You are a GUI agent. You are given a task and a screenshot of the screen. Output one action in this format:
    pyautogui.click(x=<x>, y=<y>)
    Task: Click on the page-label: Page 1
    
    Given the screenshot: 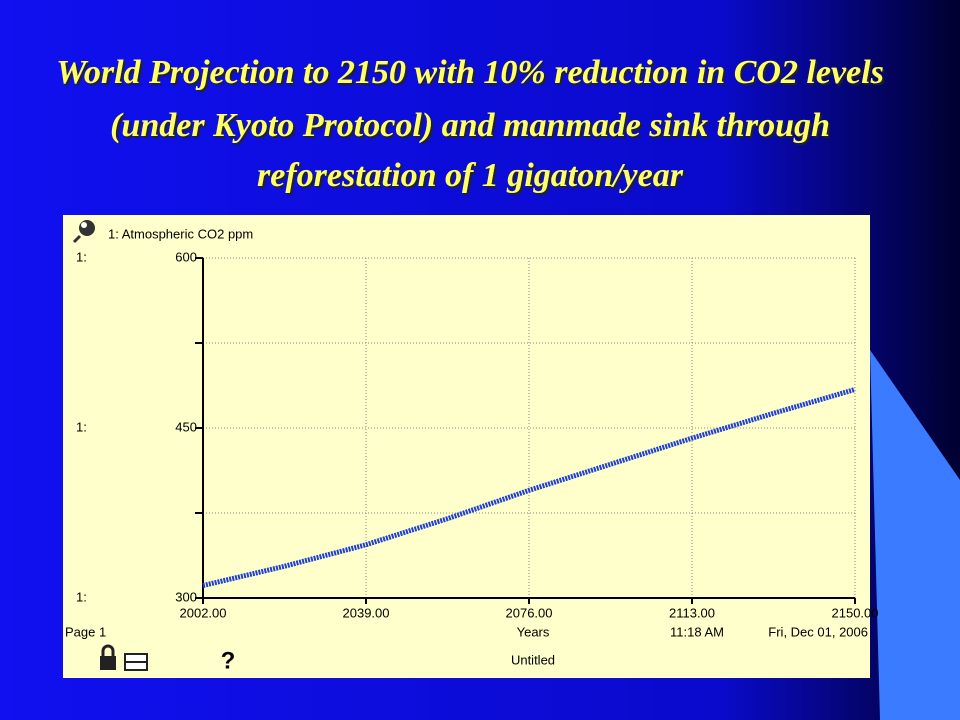 What is the action you would take?
    pyautogui.click(x=85, y=631)
    